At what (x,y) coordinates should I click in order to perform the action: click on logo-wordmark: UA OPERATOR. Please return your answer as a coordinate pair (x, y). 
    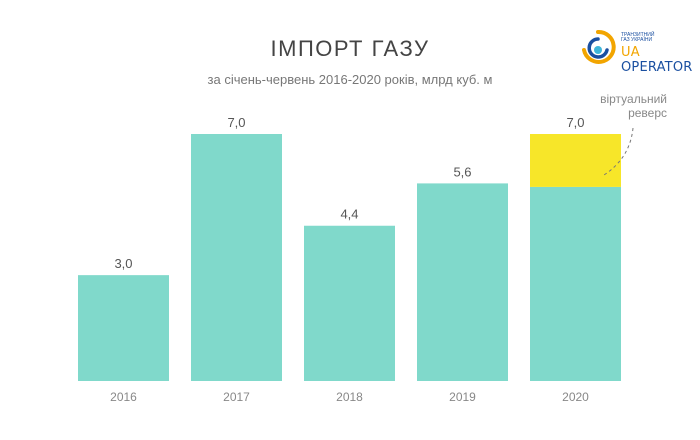
    Looking at the image, I should click on (656, 60).